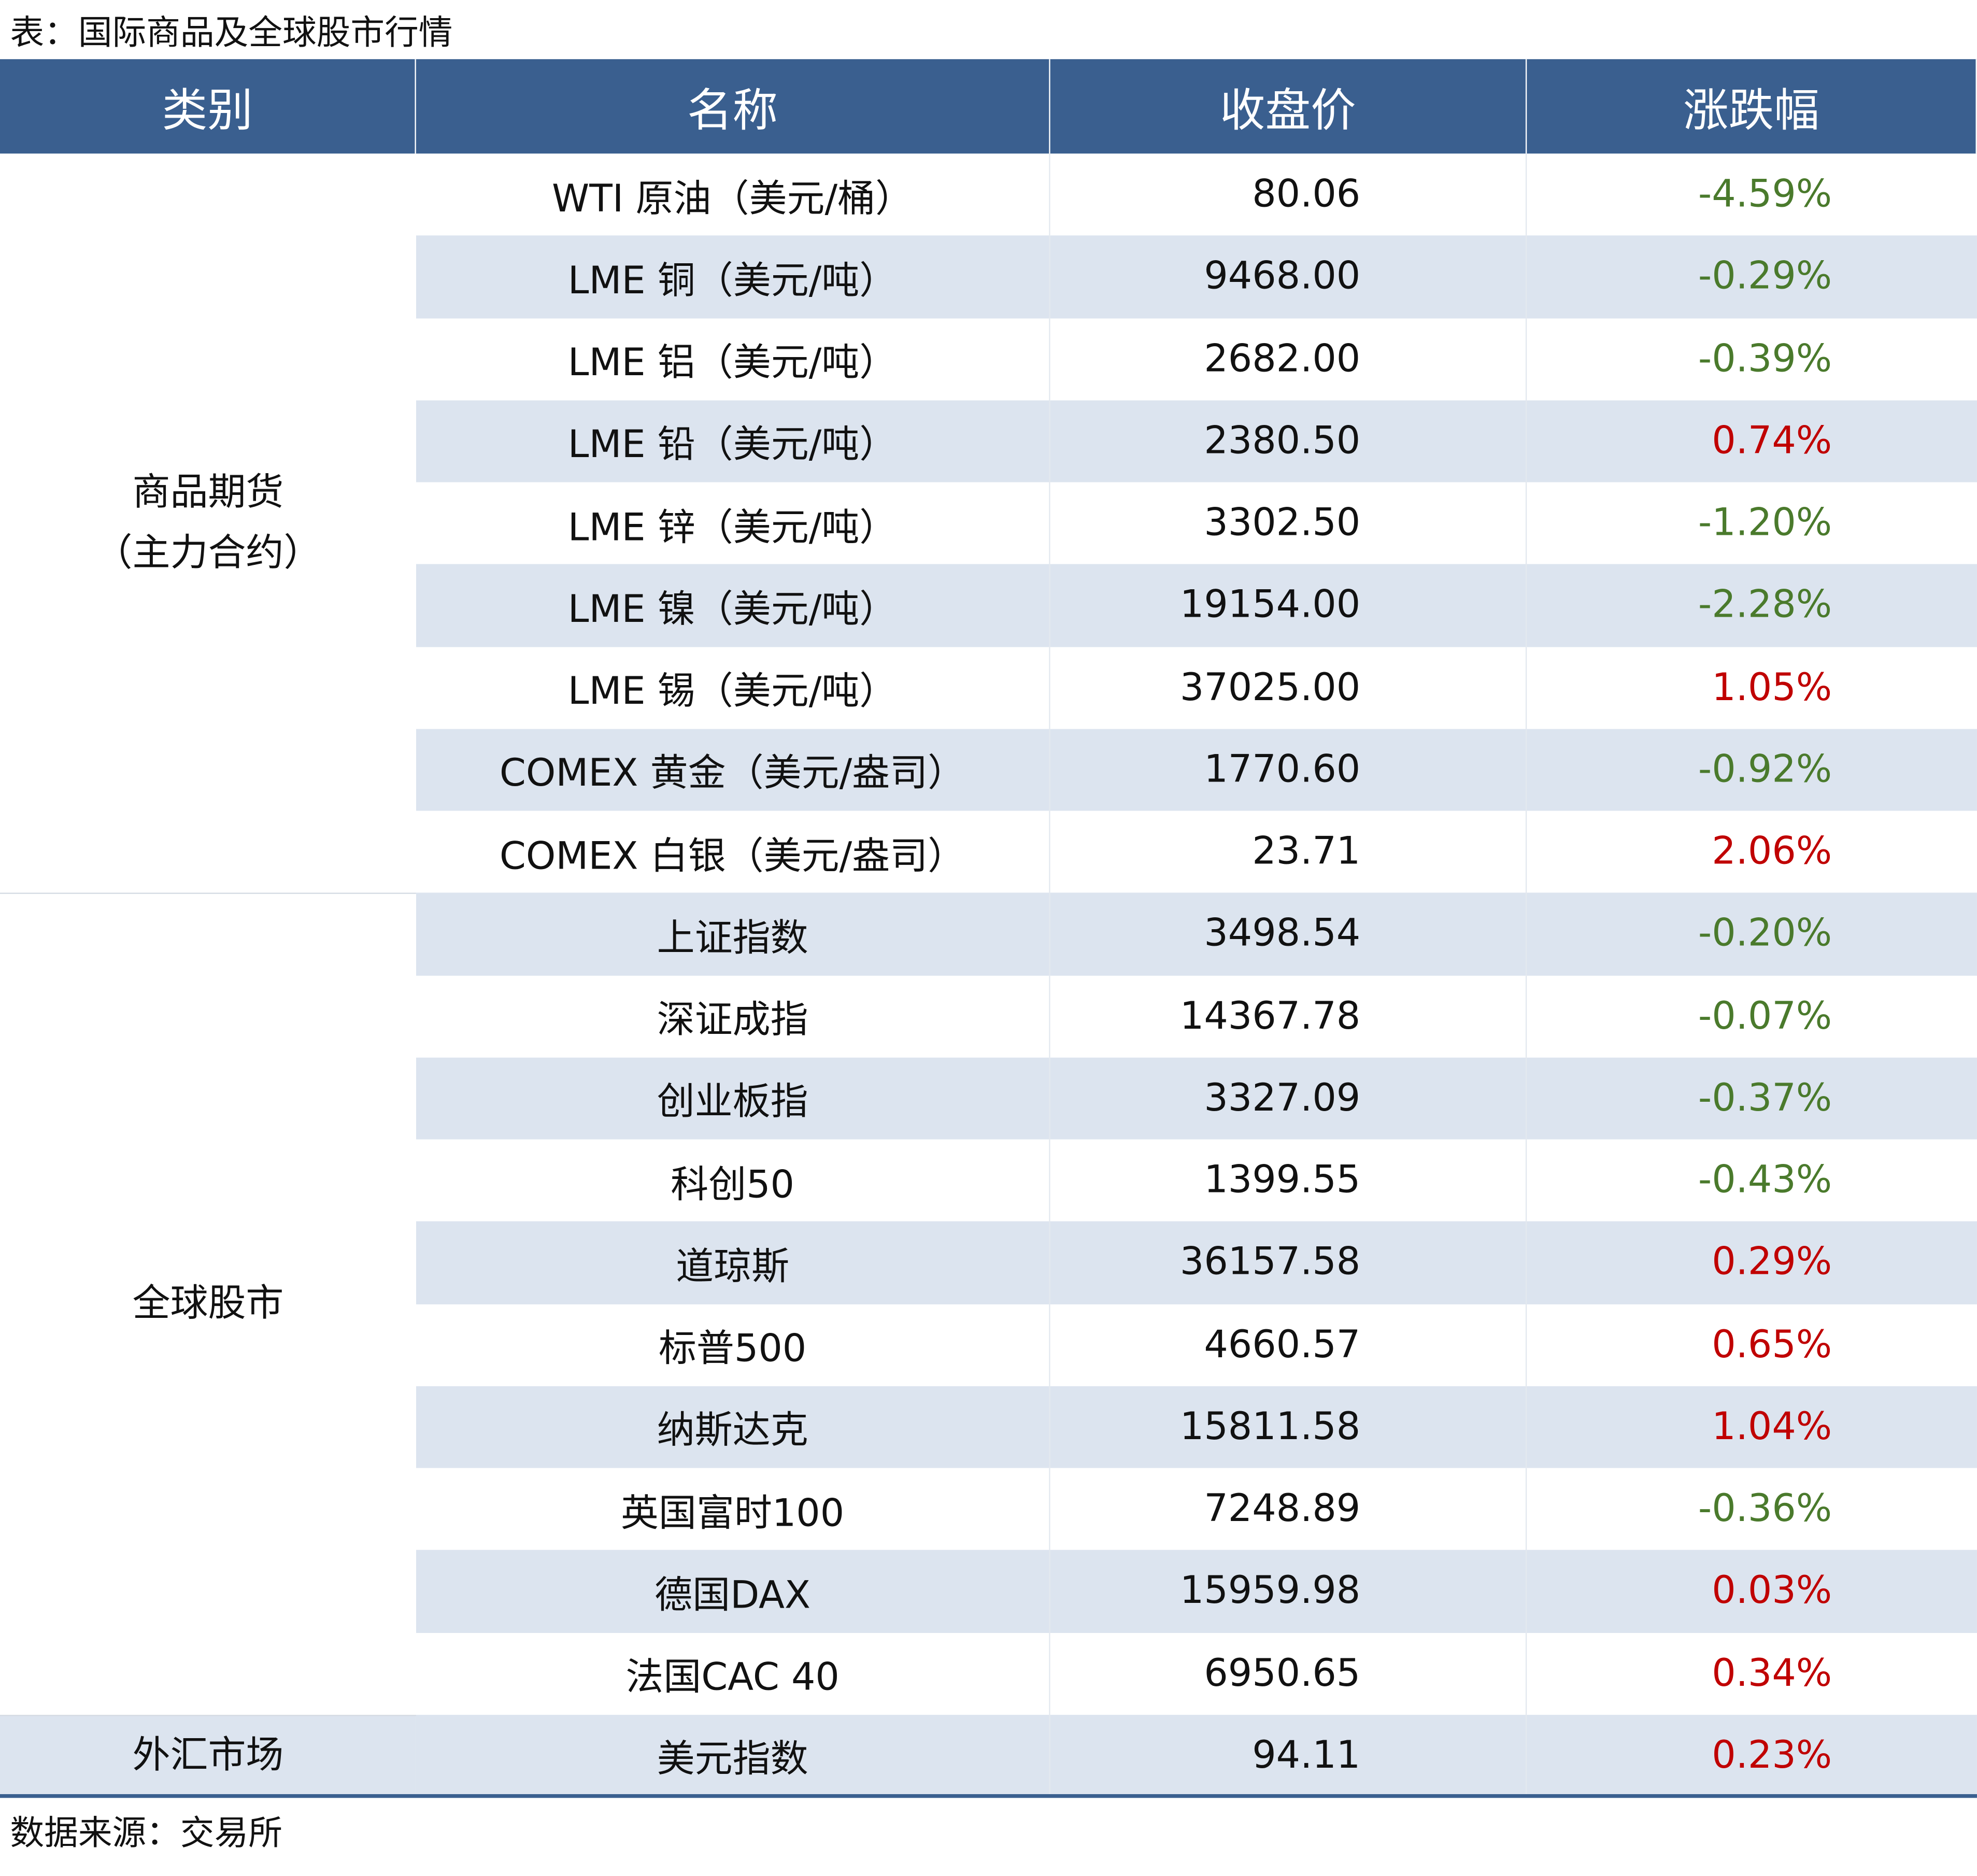 This screenshot has height=1876, width=1977. Describe the element at coordinates (1288, 1262) in the screenshot. I see `price-cell: 36157.58` at that location.